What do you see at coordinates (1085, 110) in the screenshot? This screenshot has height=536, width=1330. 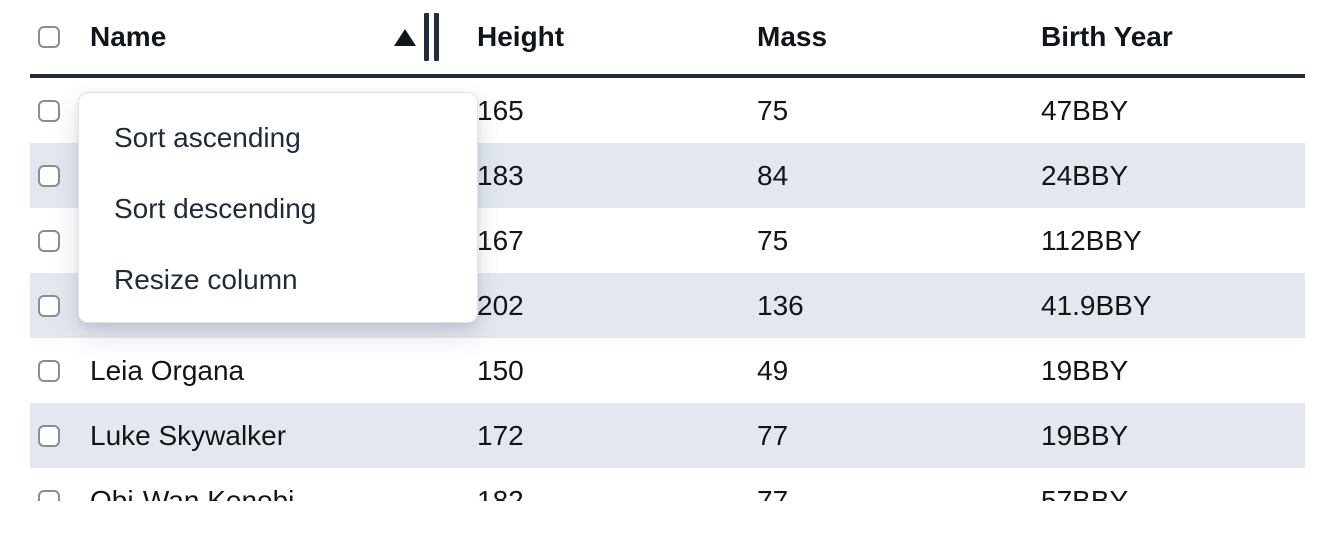 I see `cell-birth-year: 47BBY` at bounding box center [1085, 110].